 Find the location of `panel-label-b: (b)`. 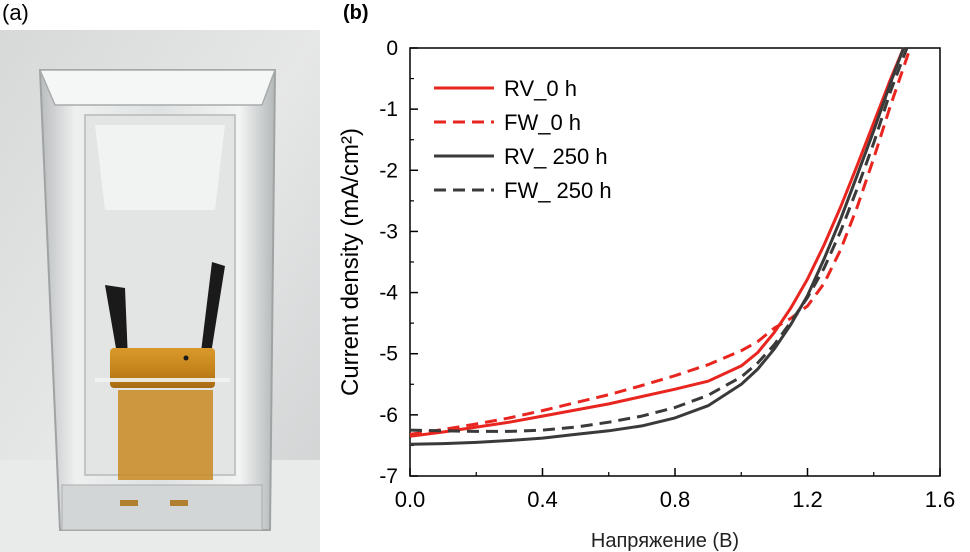

panel-label-b: (b) is located at coordinates (356, 13).